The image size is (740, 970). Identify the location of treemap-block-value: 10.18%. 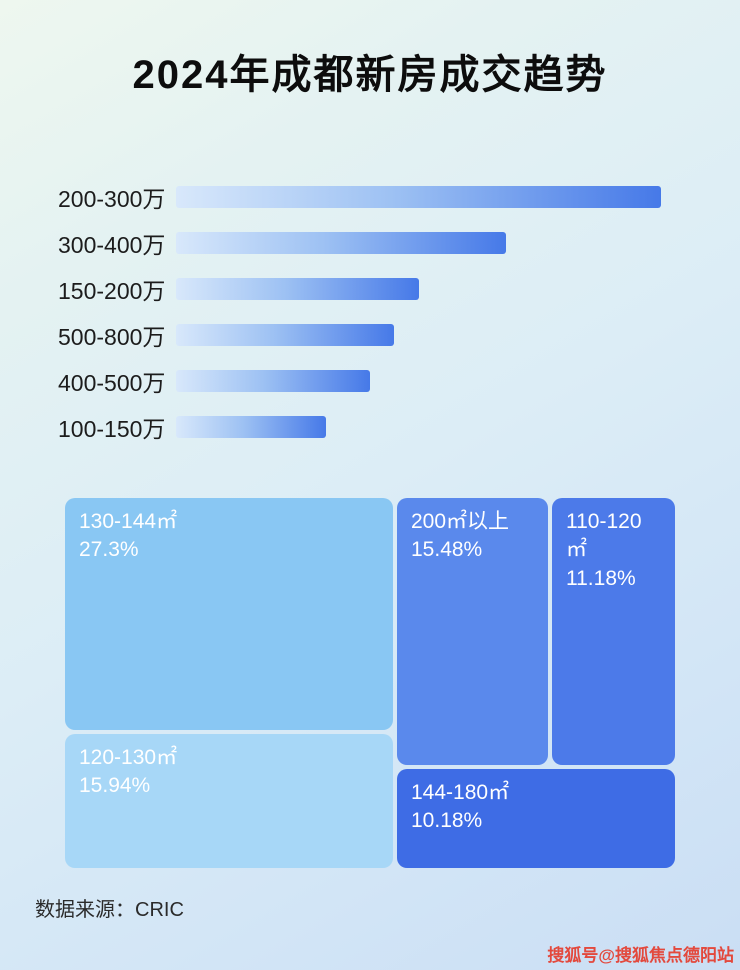
(447, 821).